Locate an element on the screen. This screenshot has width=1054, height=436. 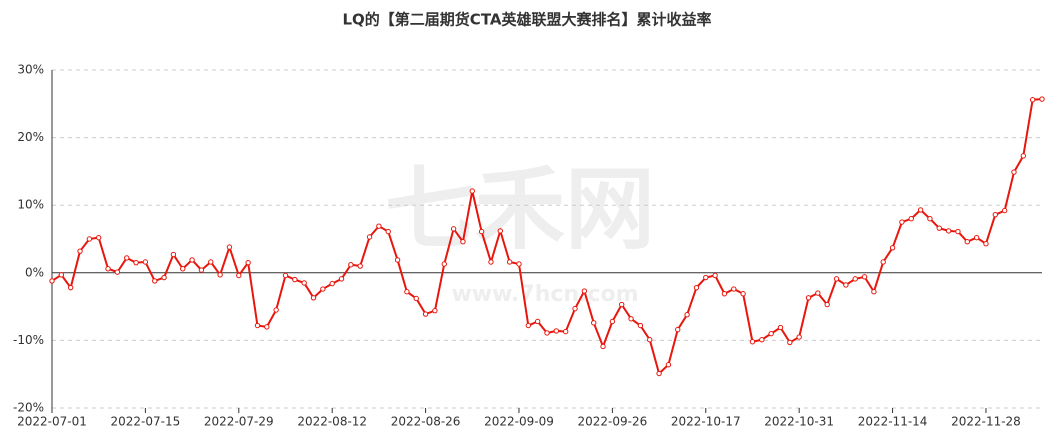
watermark: 七禾网 is located at coordinates (520, 209).